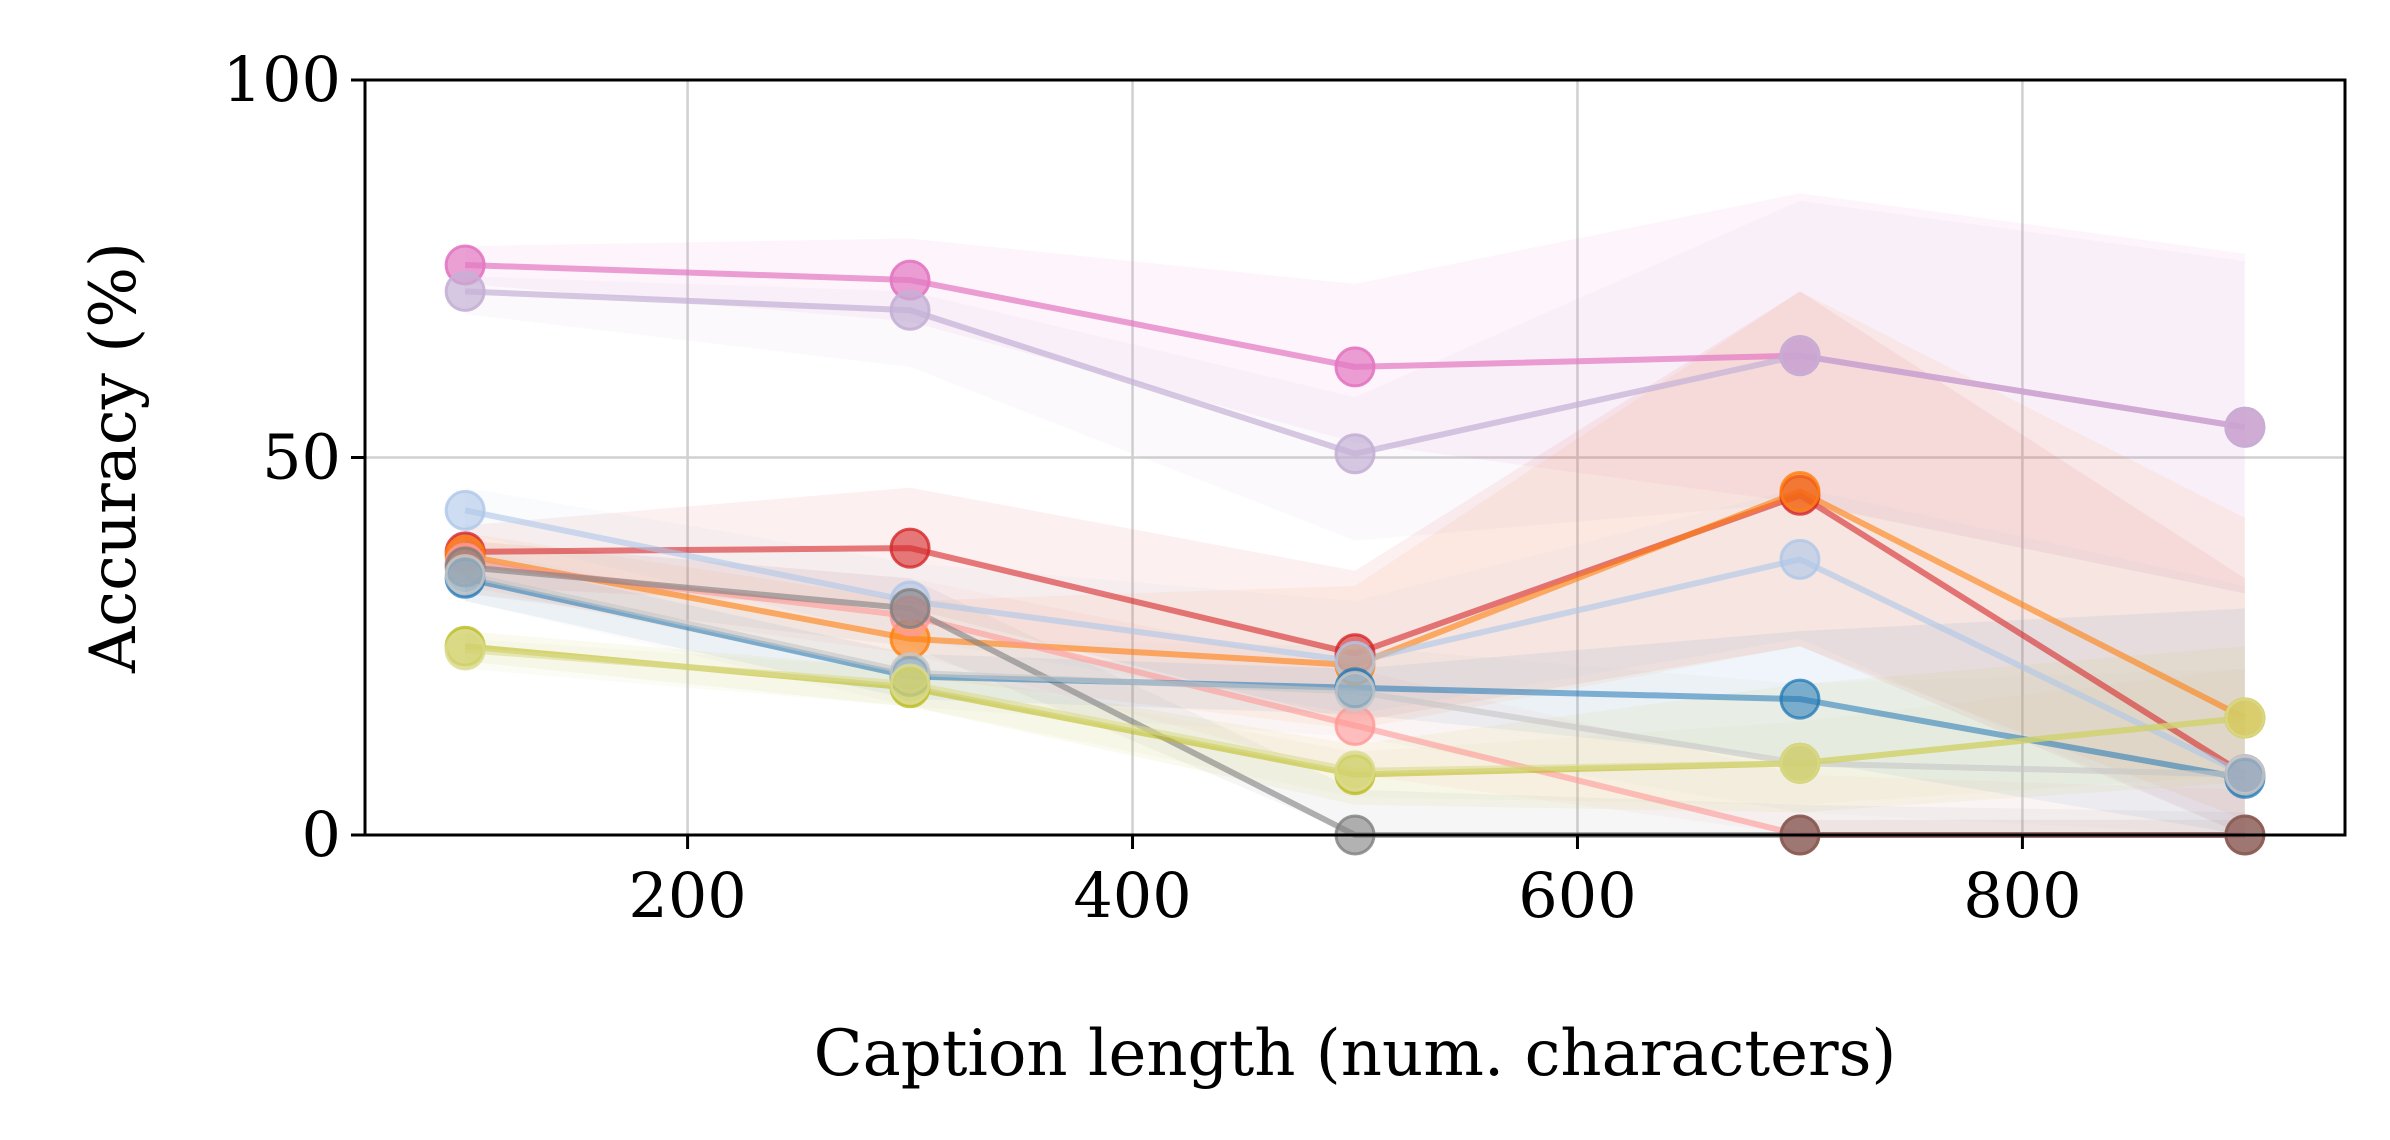 This screenshot has width=2390, height=1140. Describe the element at coordinates (1355, 1054) in the screenshot. I see `x-axis-label: Caption length (num. characters)` at that location.